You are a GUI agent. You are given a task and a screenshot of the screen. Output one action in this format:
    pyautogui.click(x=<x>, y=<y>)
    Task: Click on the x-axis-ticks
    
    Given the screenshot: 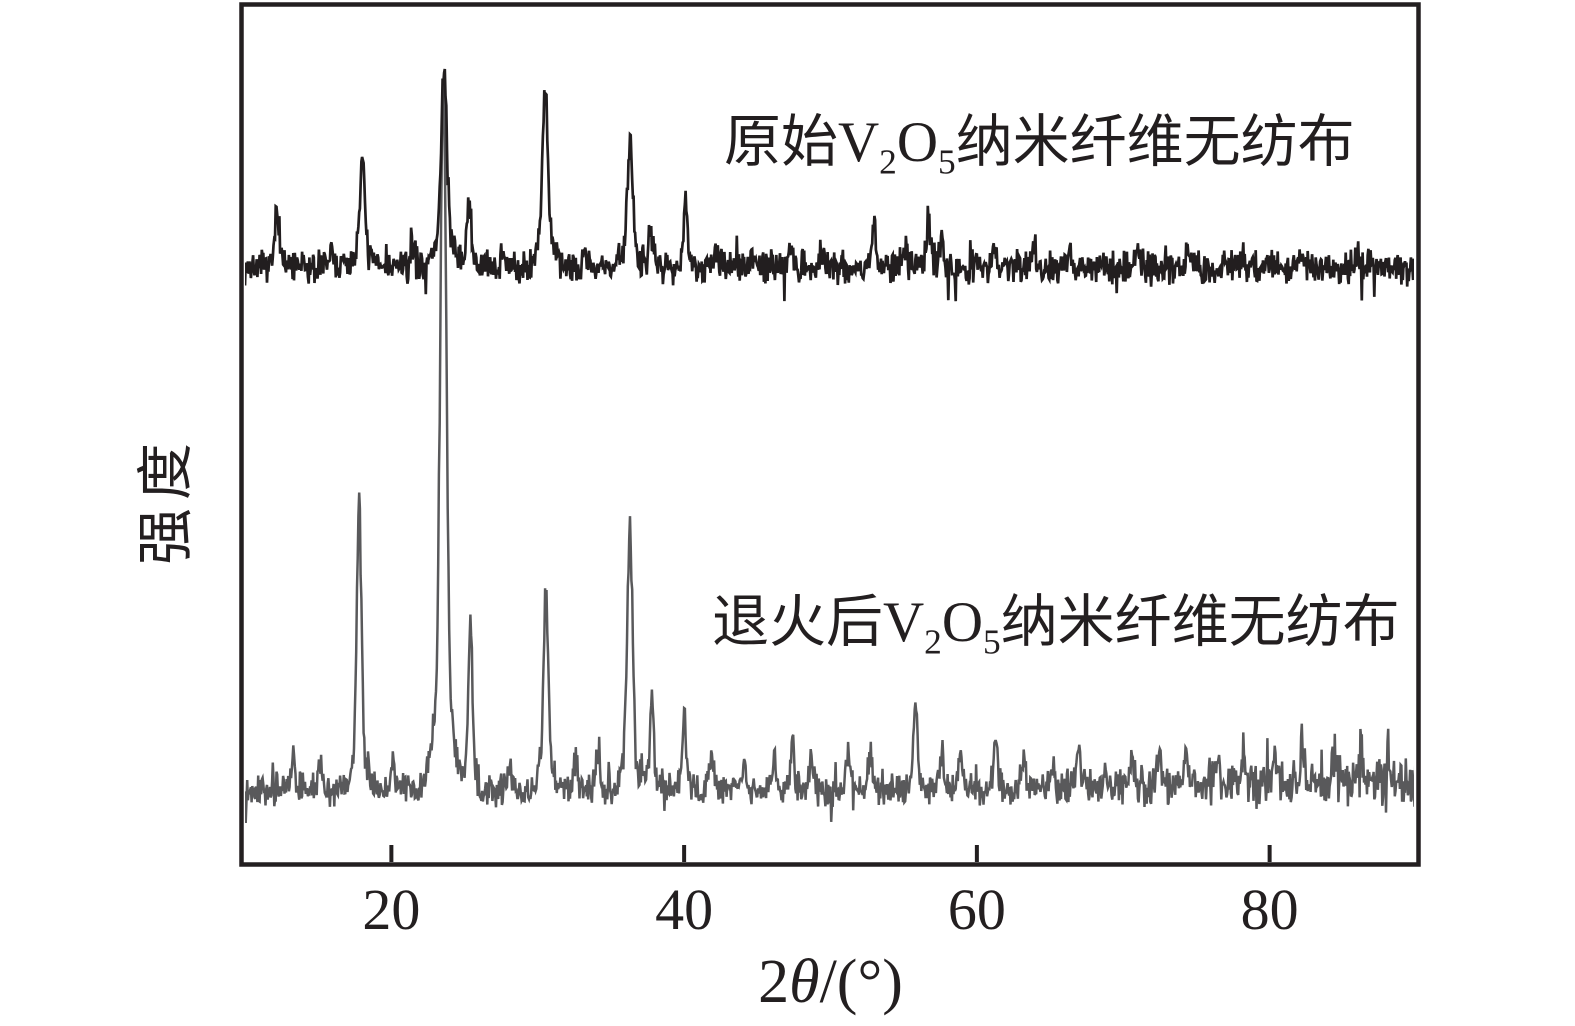 What is the action you would take?
    pyautogui.click(x=830, y=853)
    